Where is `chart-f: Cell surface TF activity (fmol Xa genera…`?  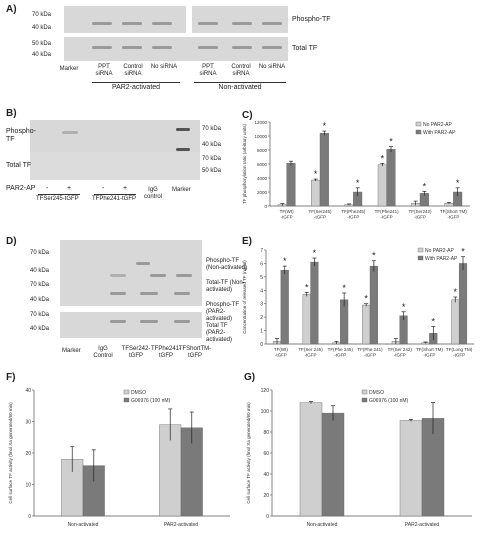
chart-f: Cell surface TF activity (fmol Xa genera… is located at coordinates (119, 458).